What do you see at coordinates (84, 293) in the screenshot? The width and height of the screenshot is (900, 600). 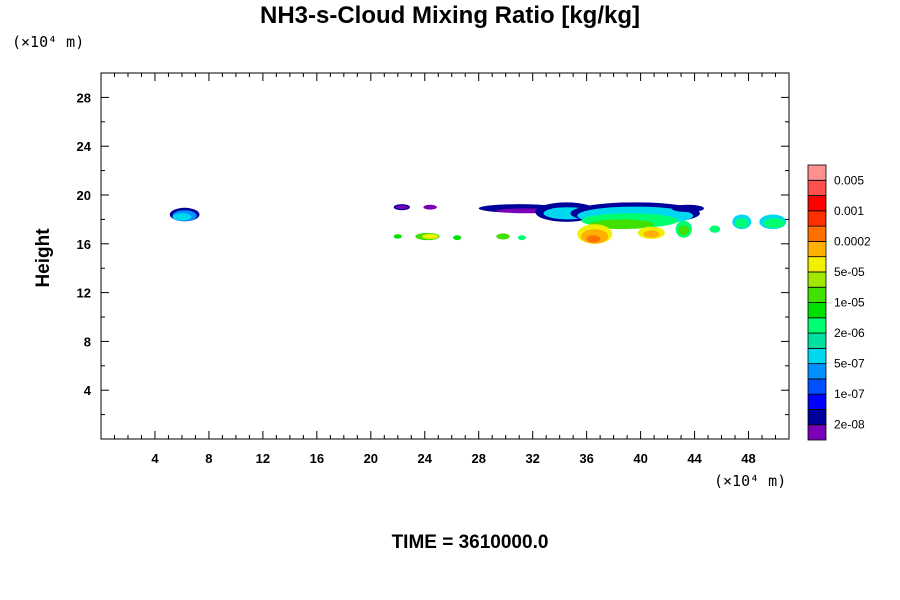 I see `y-tick-label: 12` at bounding box center [84, 293].